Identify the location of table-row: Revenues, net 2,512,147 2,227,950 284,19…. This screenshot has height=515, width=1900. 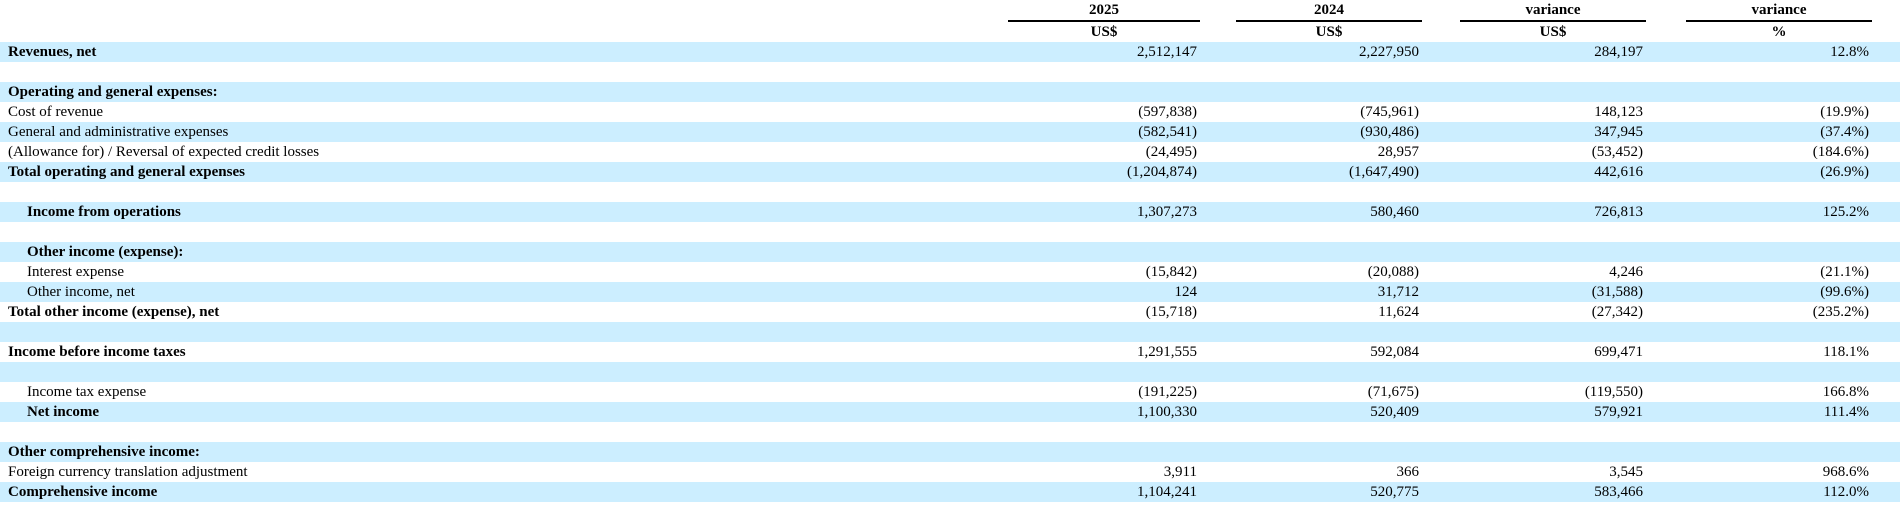
(950, 52).